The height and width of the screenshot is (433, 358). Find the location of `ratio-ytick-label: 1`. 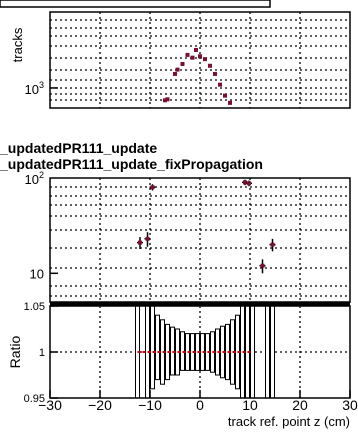

ratio-ytick-label: 1 is located at coordinates (42, 353).